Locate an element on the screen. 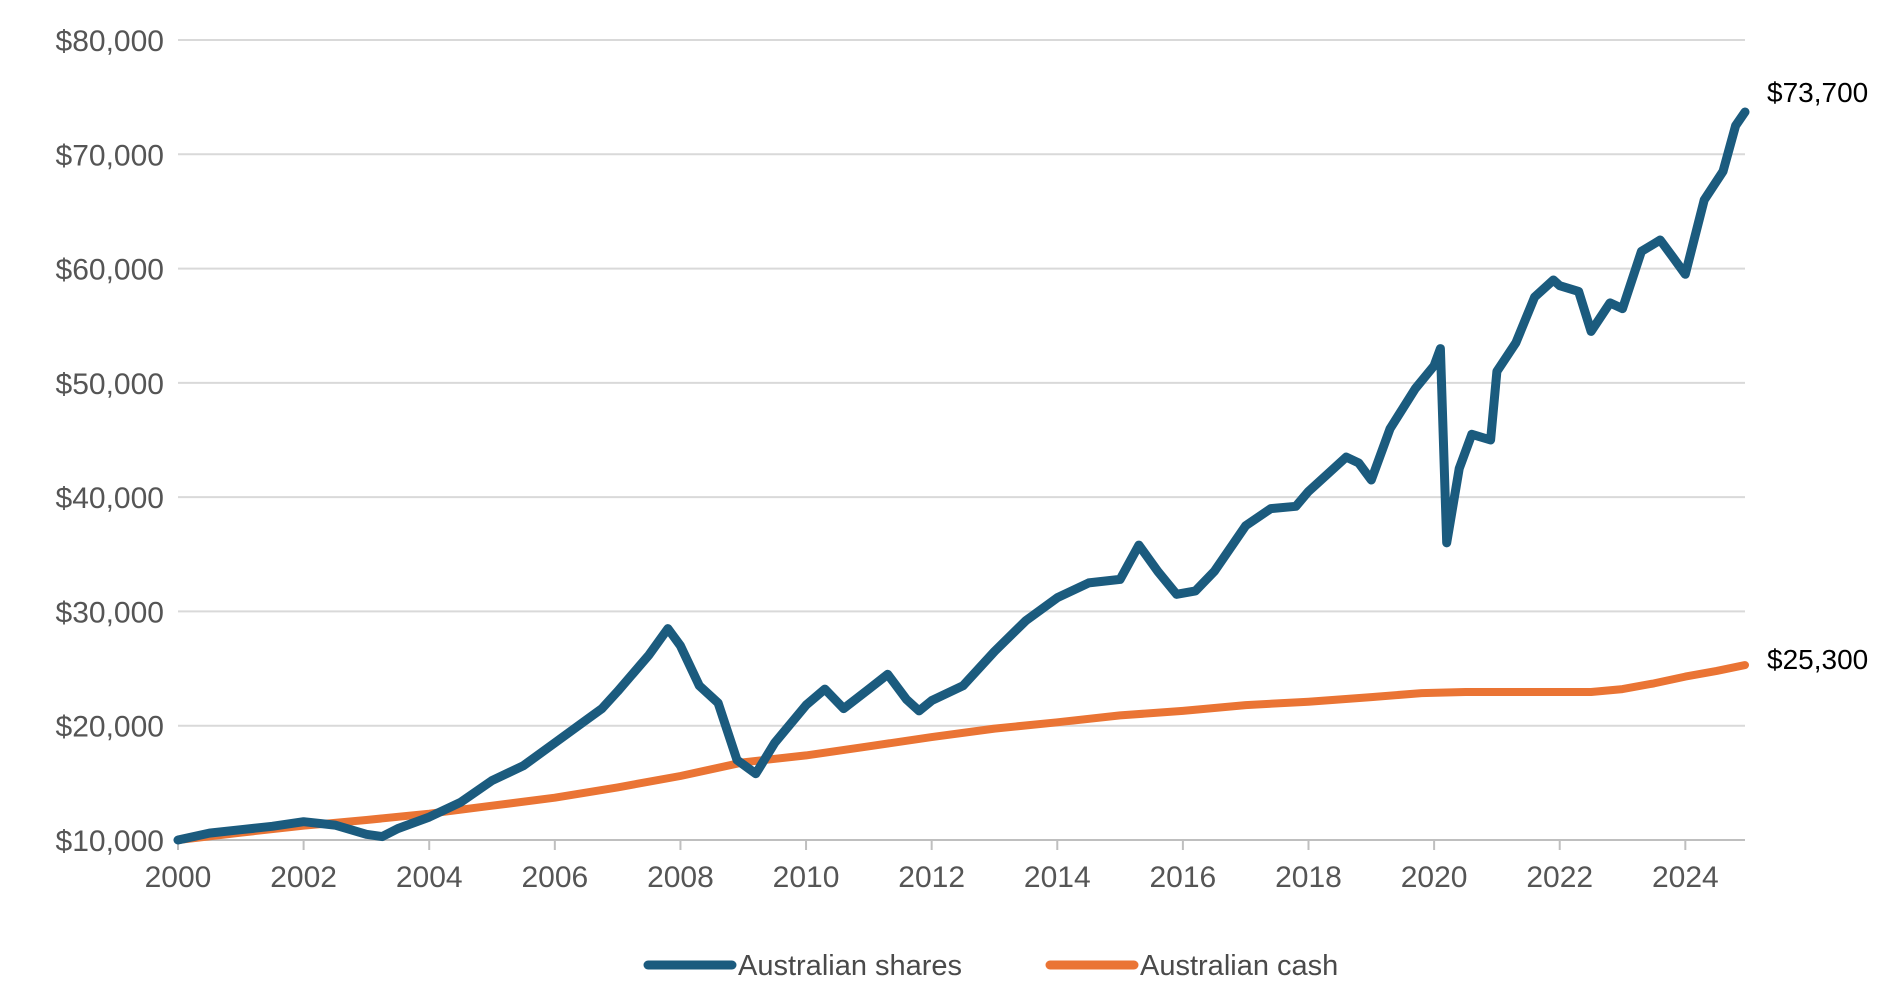 The image size is (1887, 983). cash-end-label: $25,300 is located at coordinates (1817, 659).